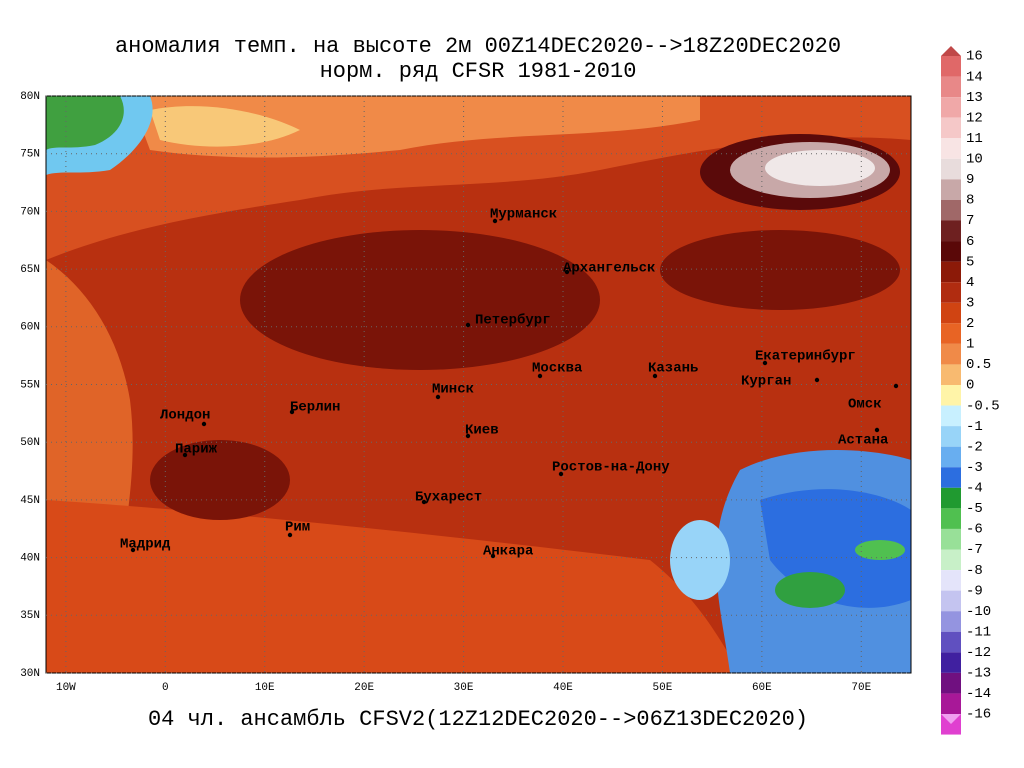 This screenshot has height=768, width=1024. What do you see at coordinates (663, 688) in the screenshot?
I see `lon-tick-label: 50E` at bounding box center [663, 688].